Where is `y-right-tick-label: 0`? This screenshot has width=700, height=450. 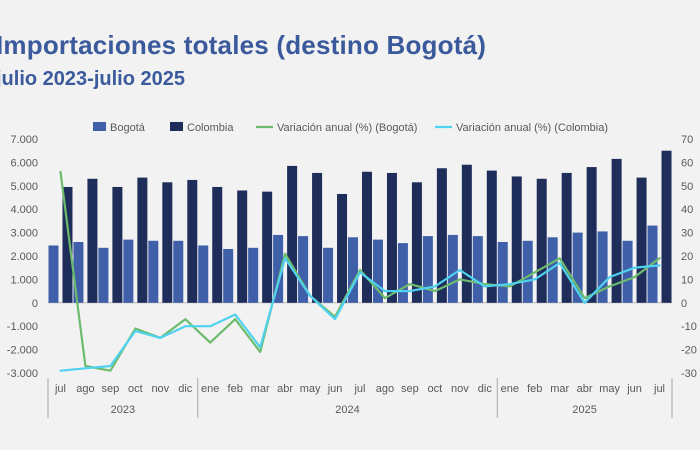
y-right-tick-label: 0 is located at coordinates (684, 304).